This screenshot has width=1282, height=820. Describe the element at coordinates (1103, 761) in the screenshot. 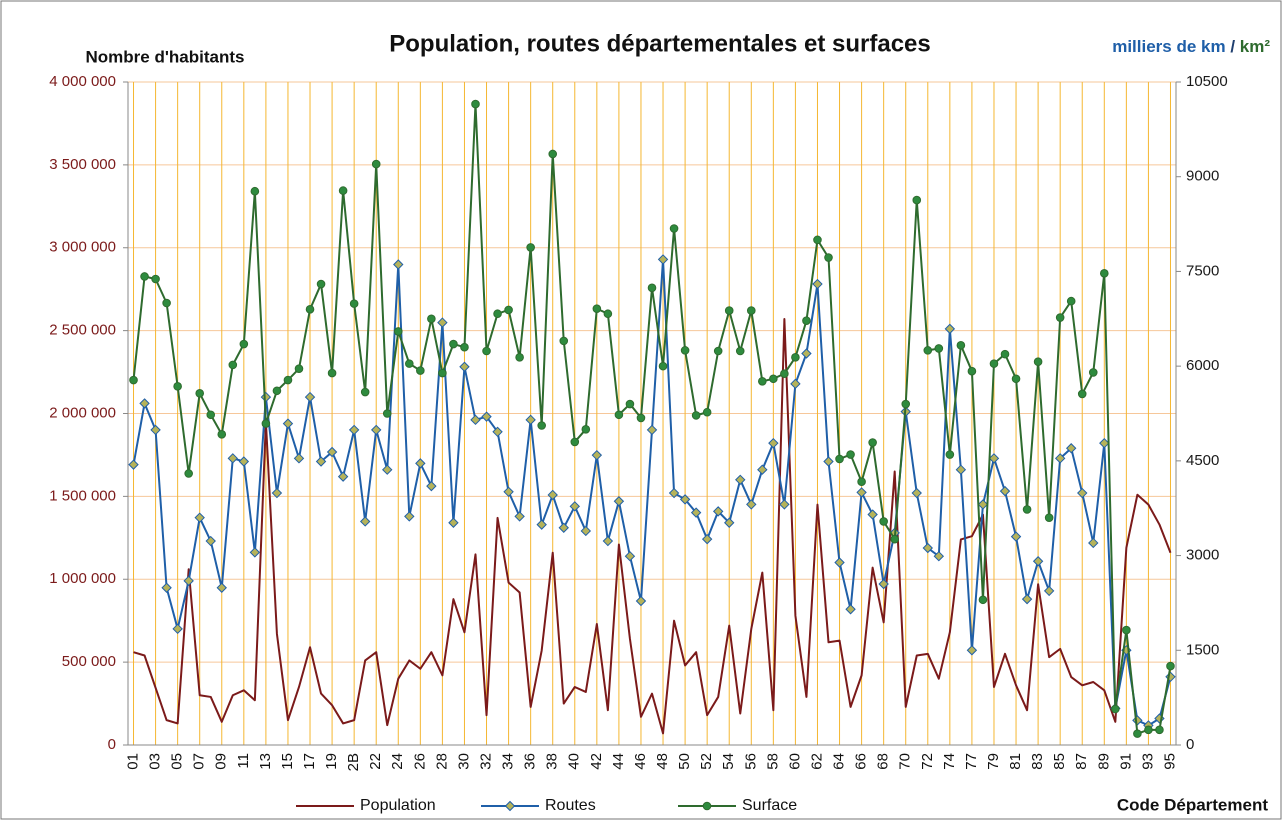

I see `x-tick-label: 89` at that location.